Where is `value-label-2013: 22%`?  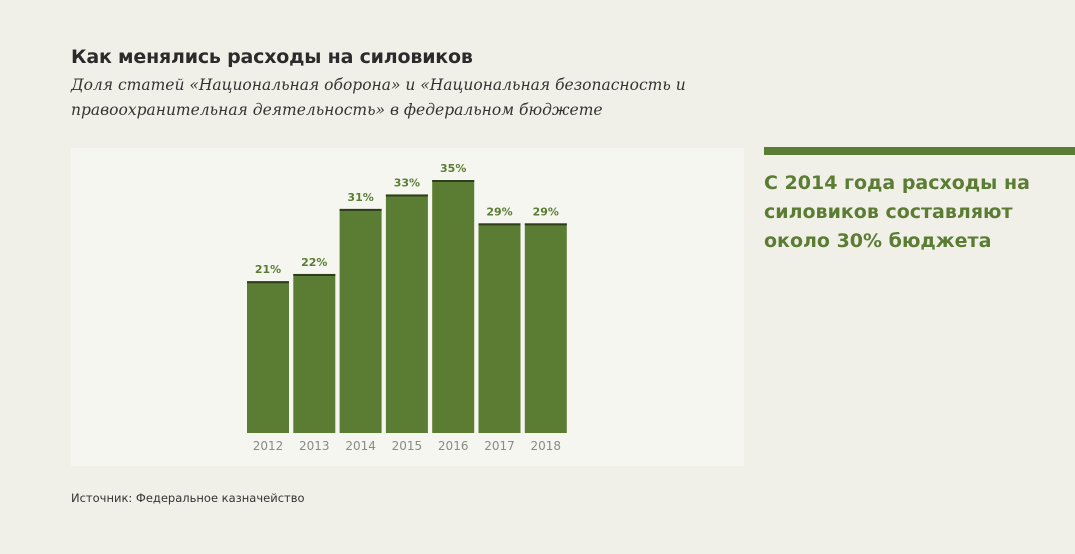
value-label-2013: 22% is located at coordinates (314, 262).